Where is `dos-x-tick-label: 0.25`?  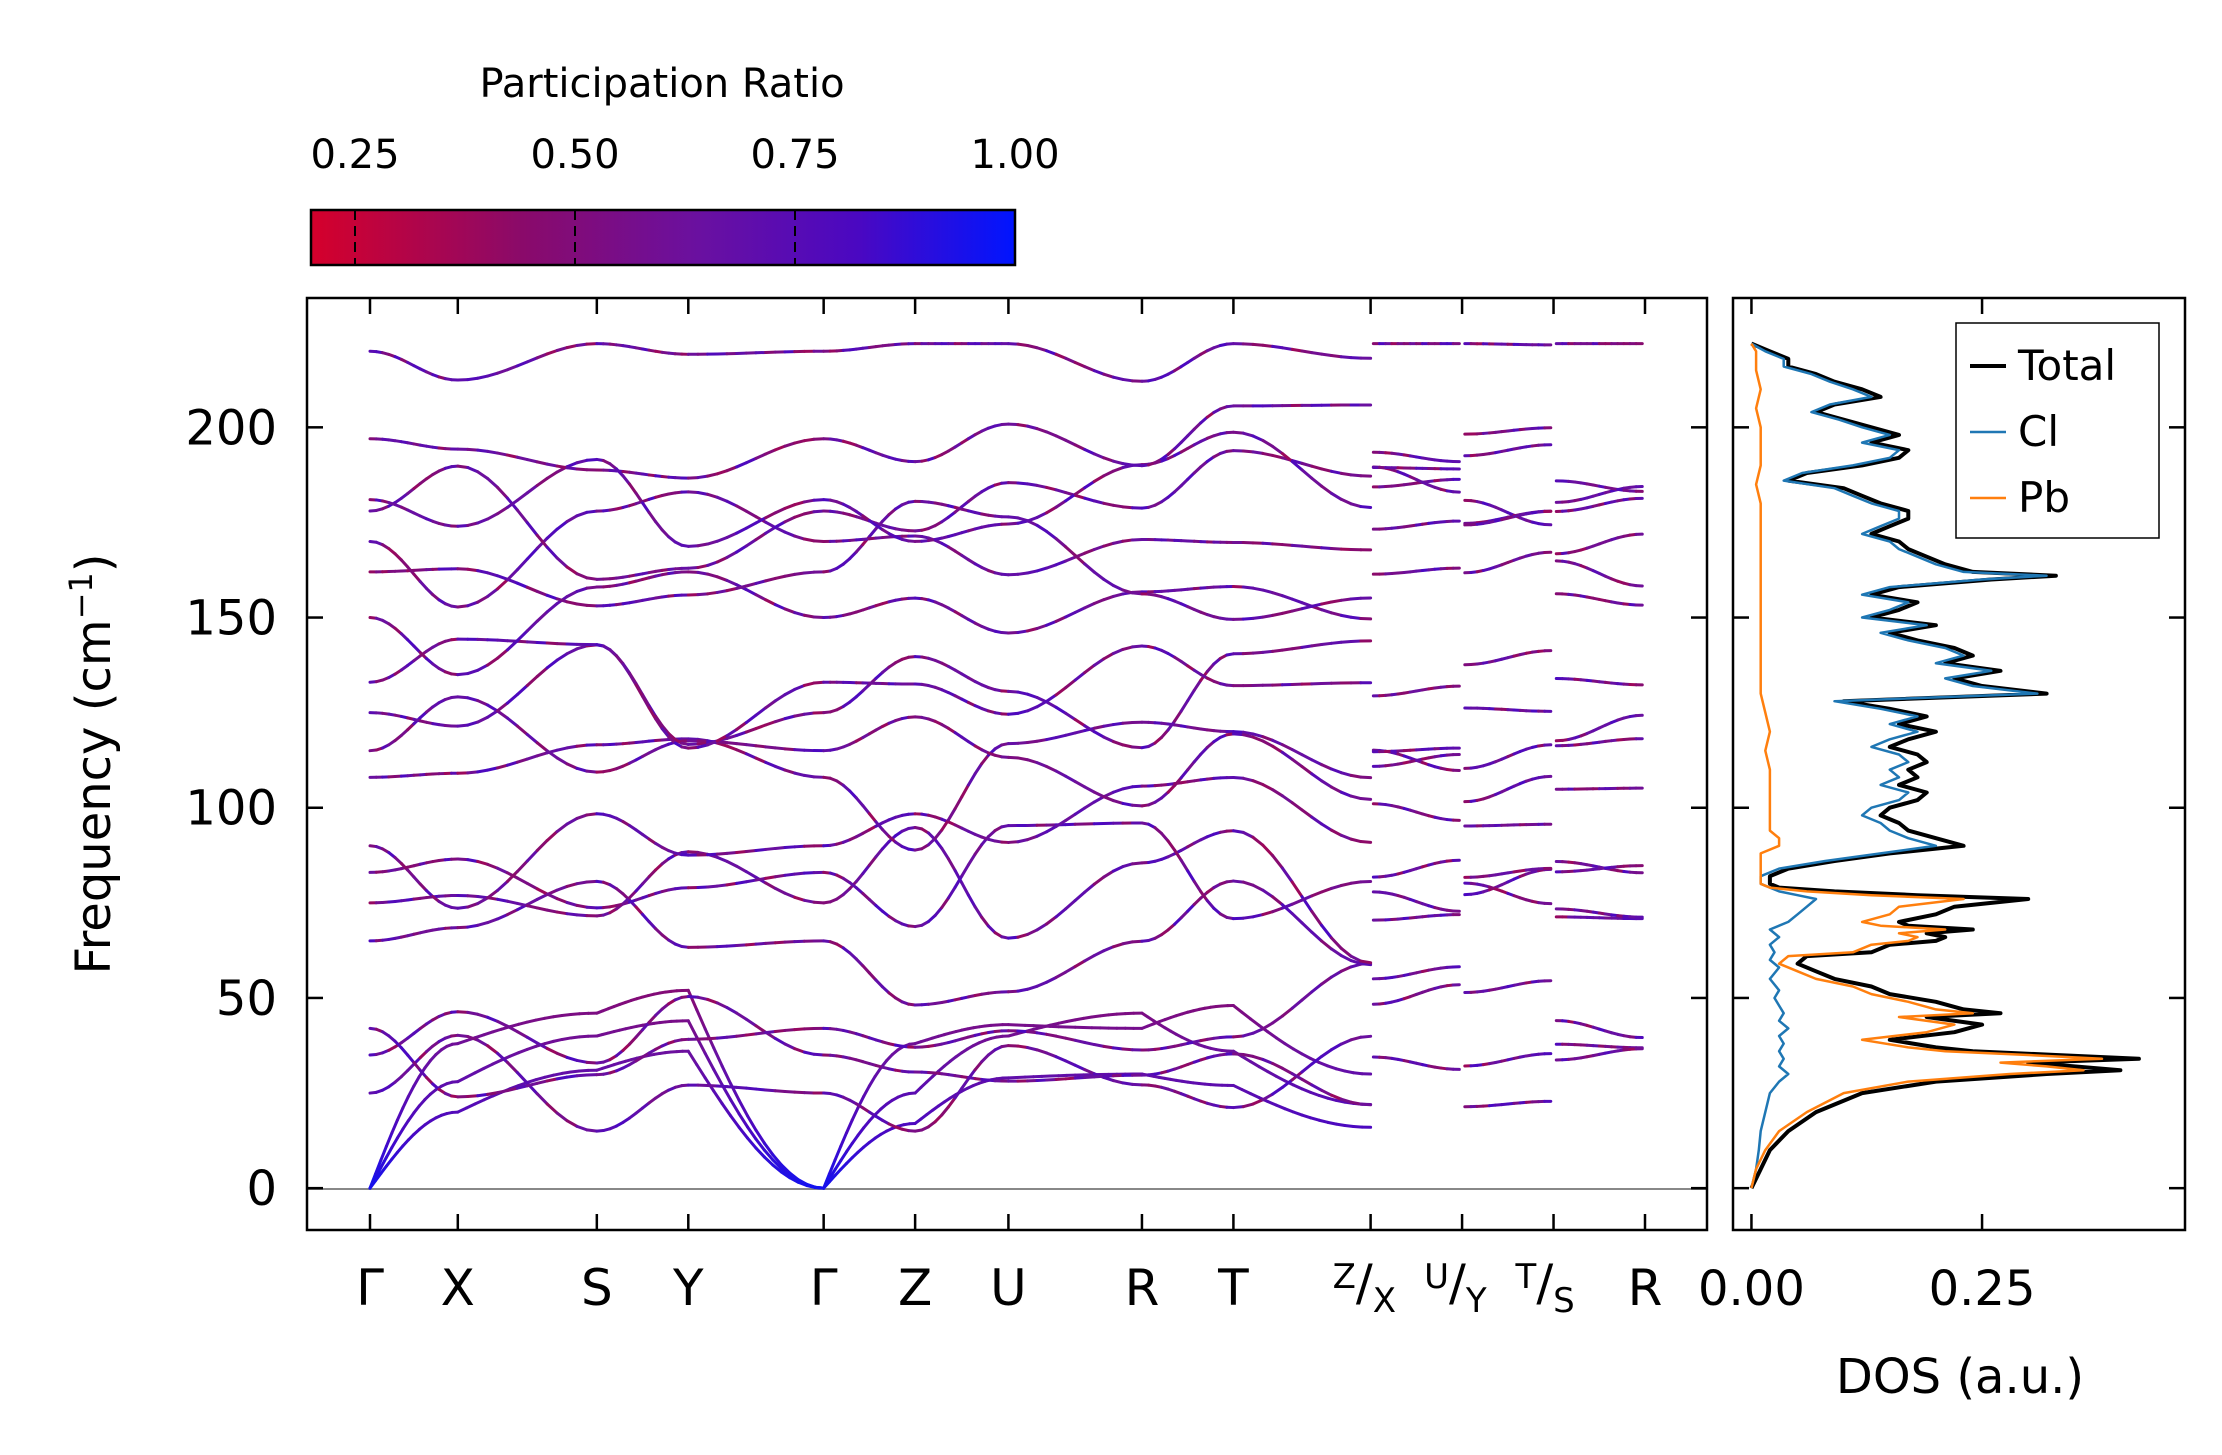 dos-x-tick-label: 0.25 is located at coordinates (1982, 1289).